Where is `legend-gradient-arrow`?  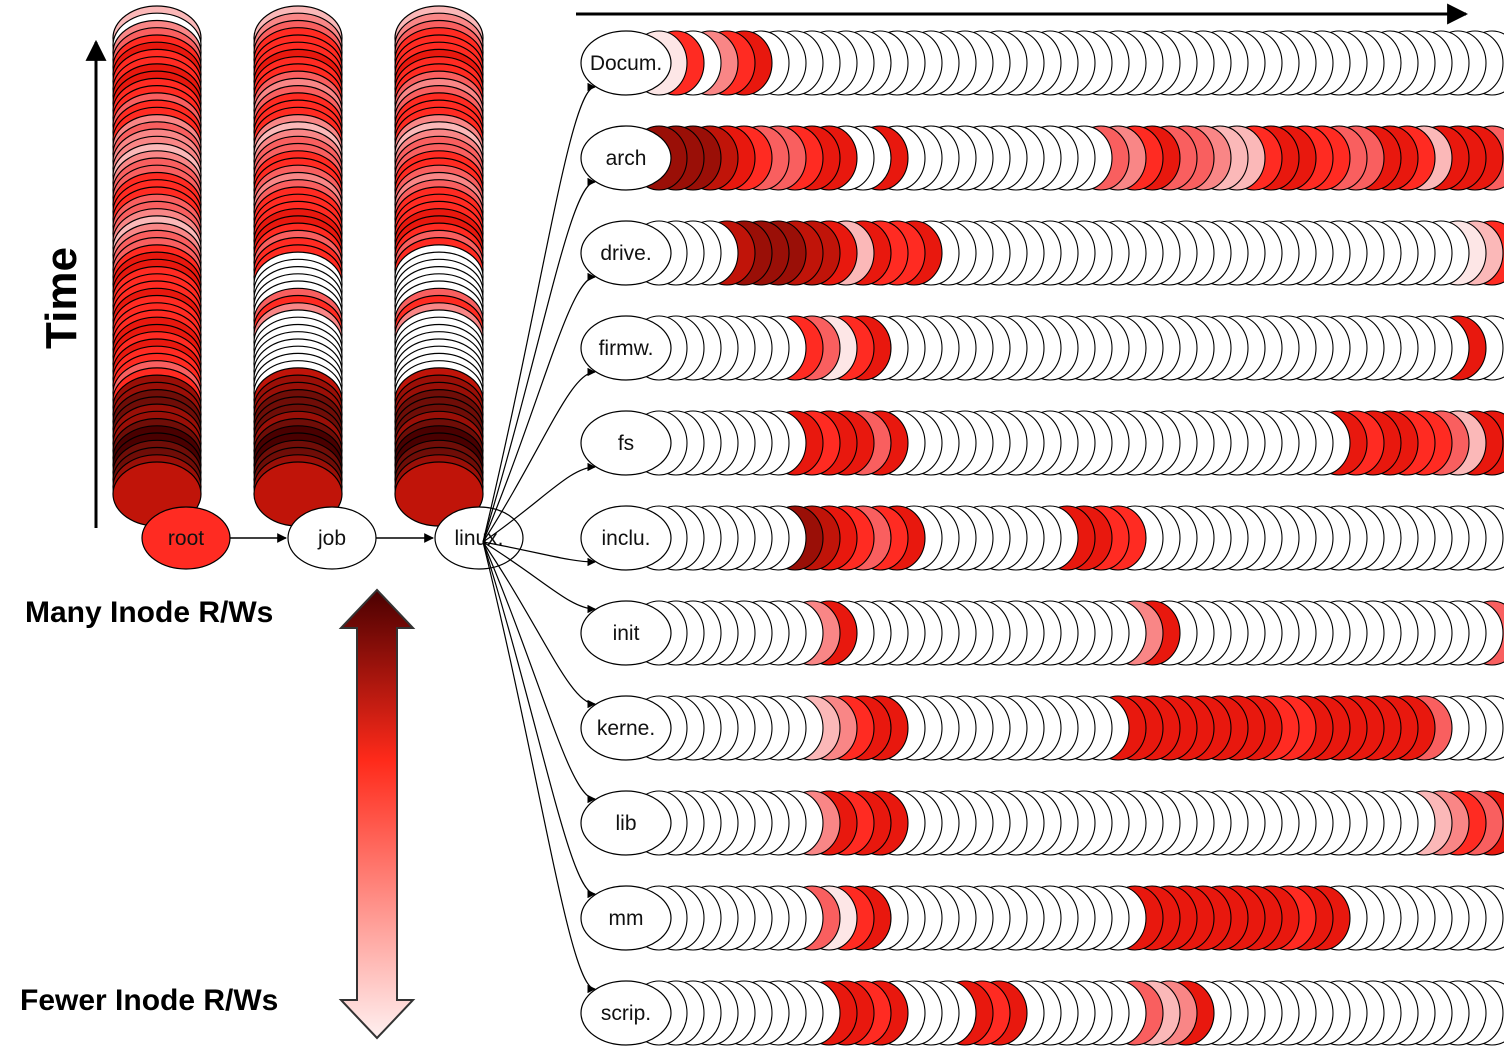
legend-gradient-arrow is located at coordinates (377, 814).